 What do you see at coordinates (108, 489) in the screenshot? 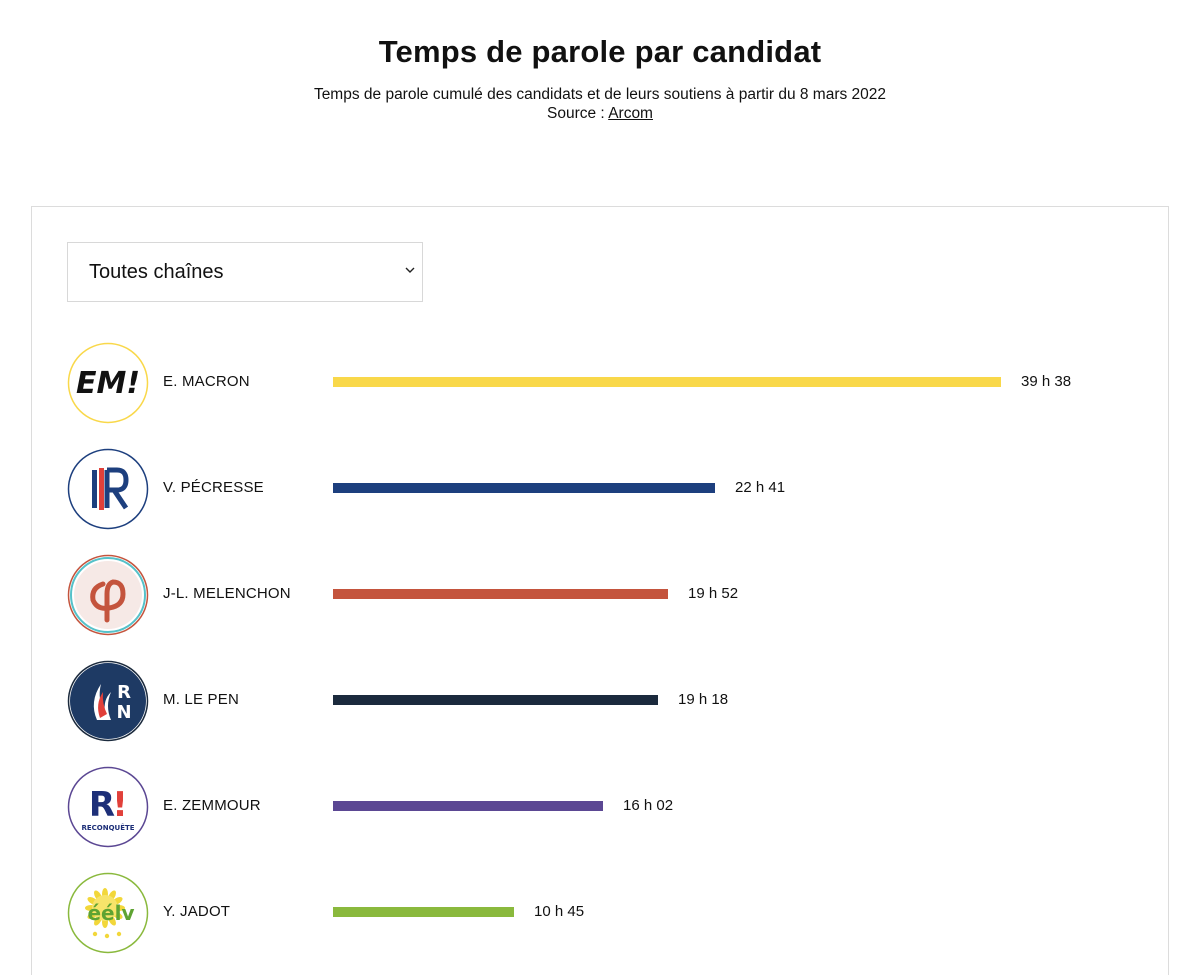
I see `lr-logo` at bounding box center [108, 489].